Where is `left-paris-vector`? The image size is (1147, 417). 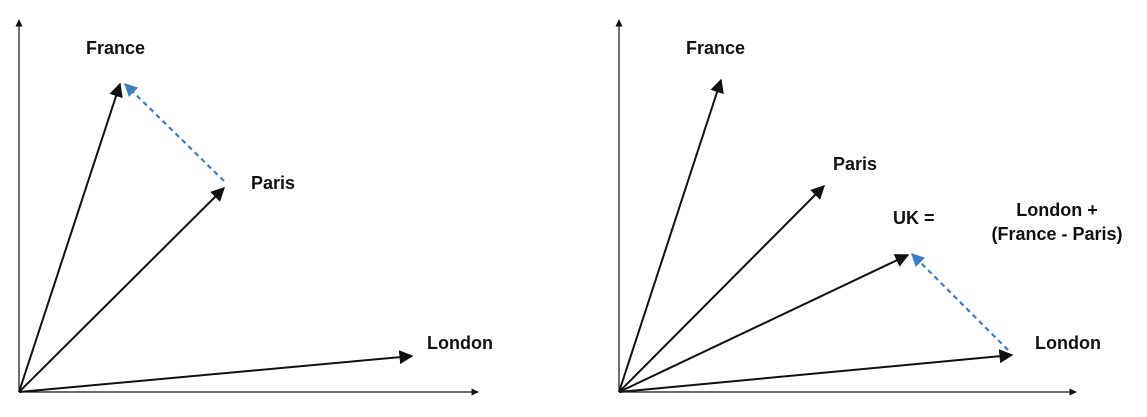
left-paris-vector is located at coordinates (121, 290).